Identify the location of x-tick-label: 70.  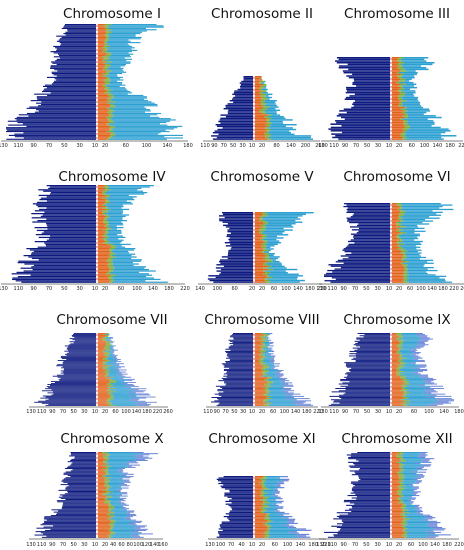
(356, 412).